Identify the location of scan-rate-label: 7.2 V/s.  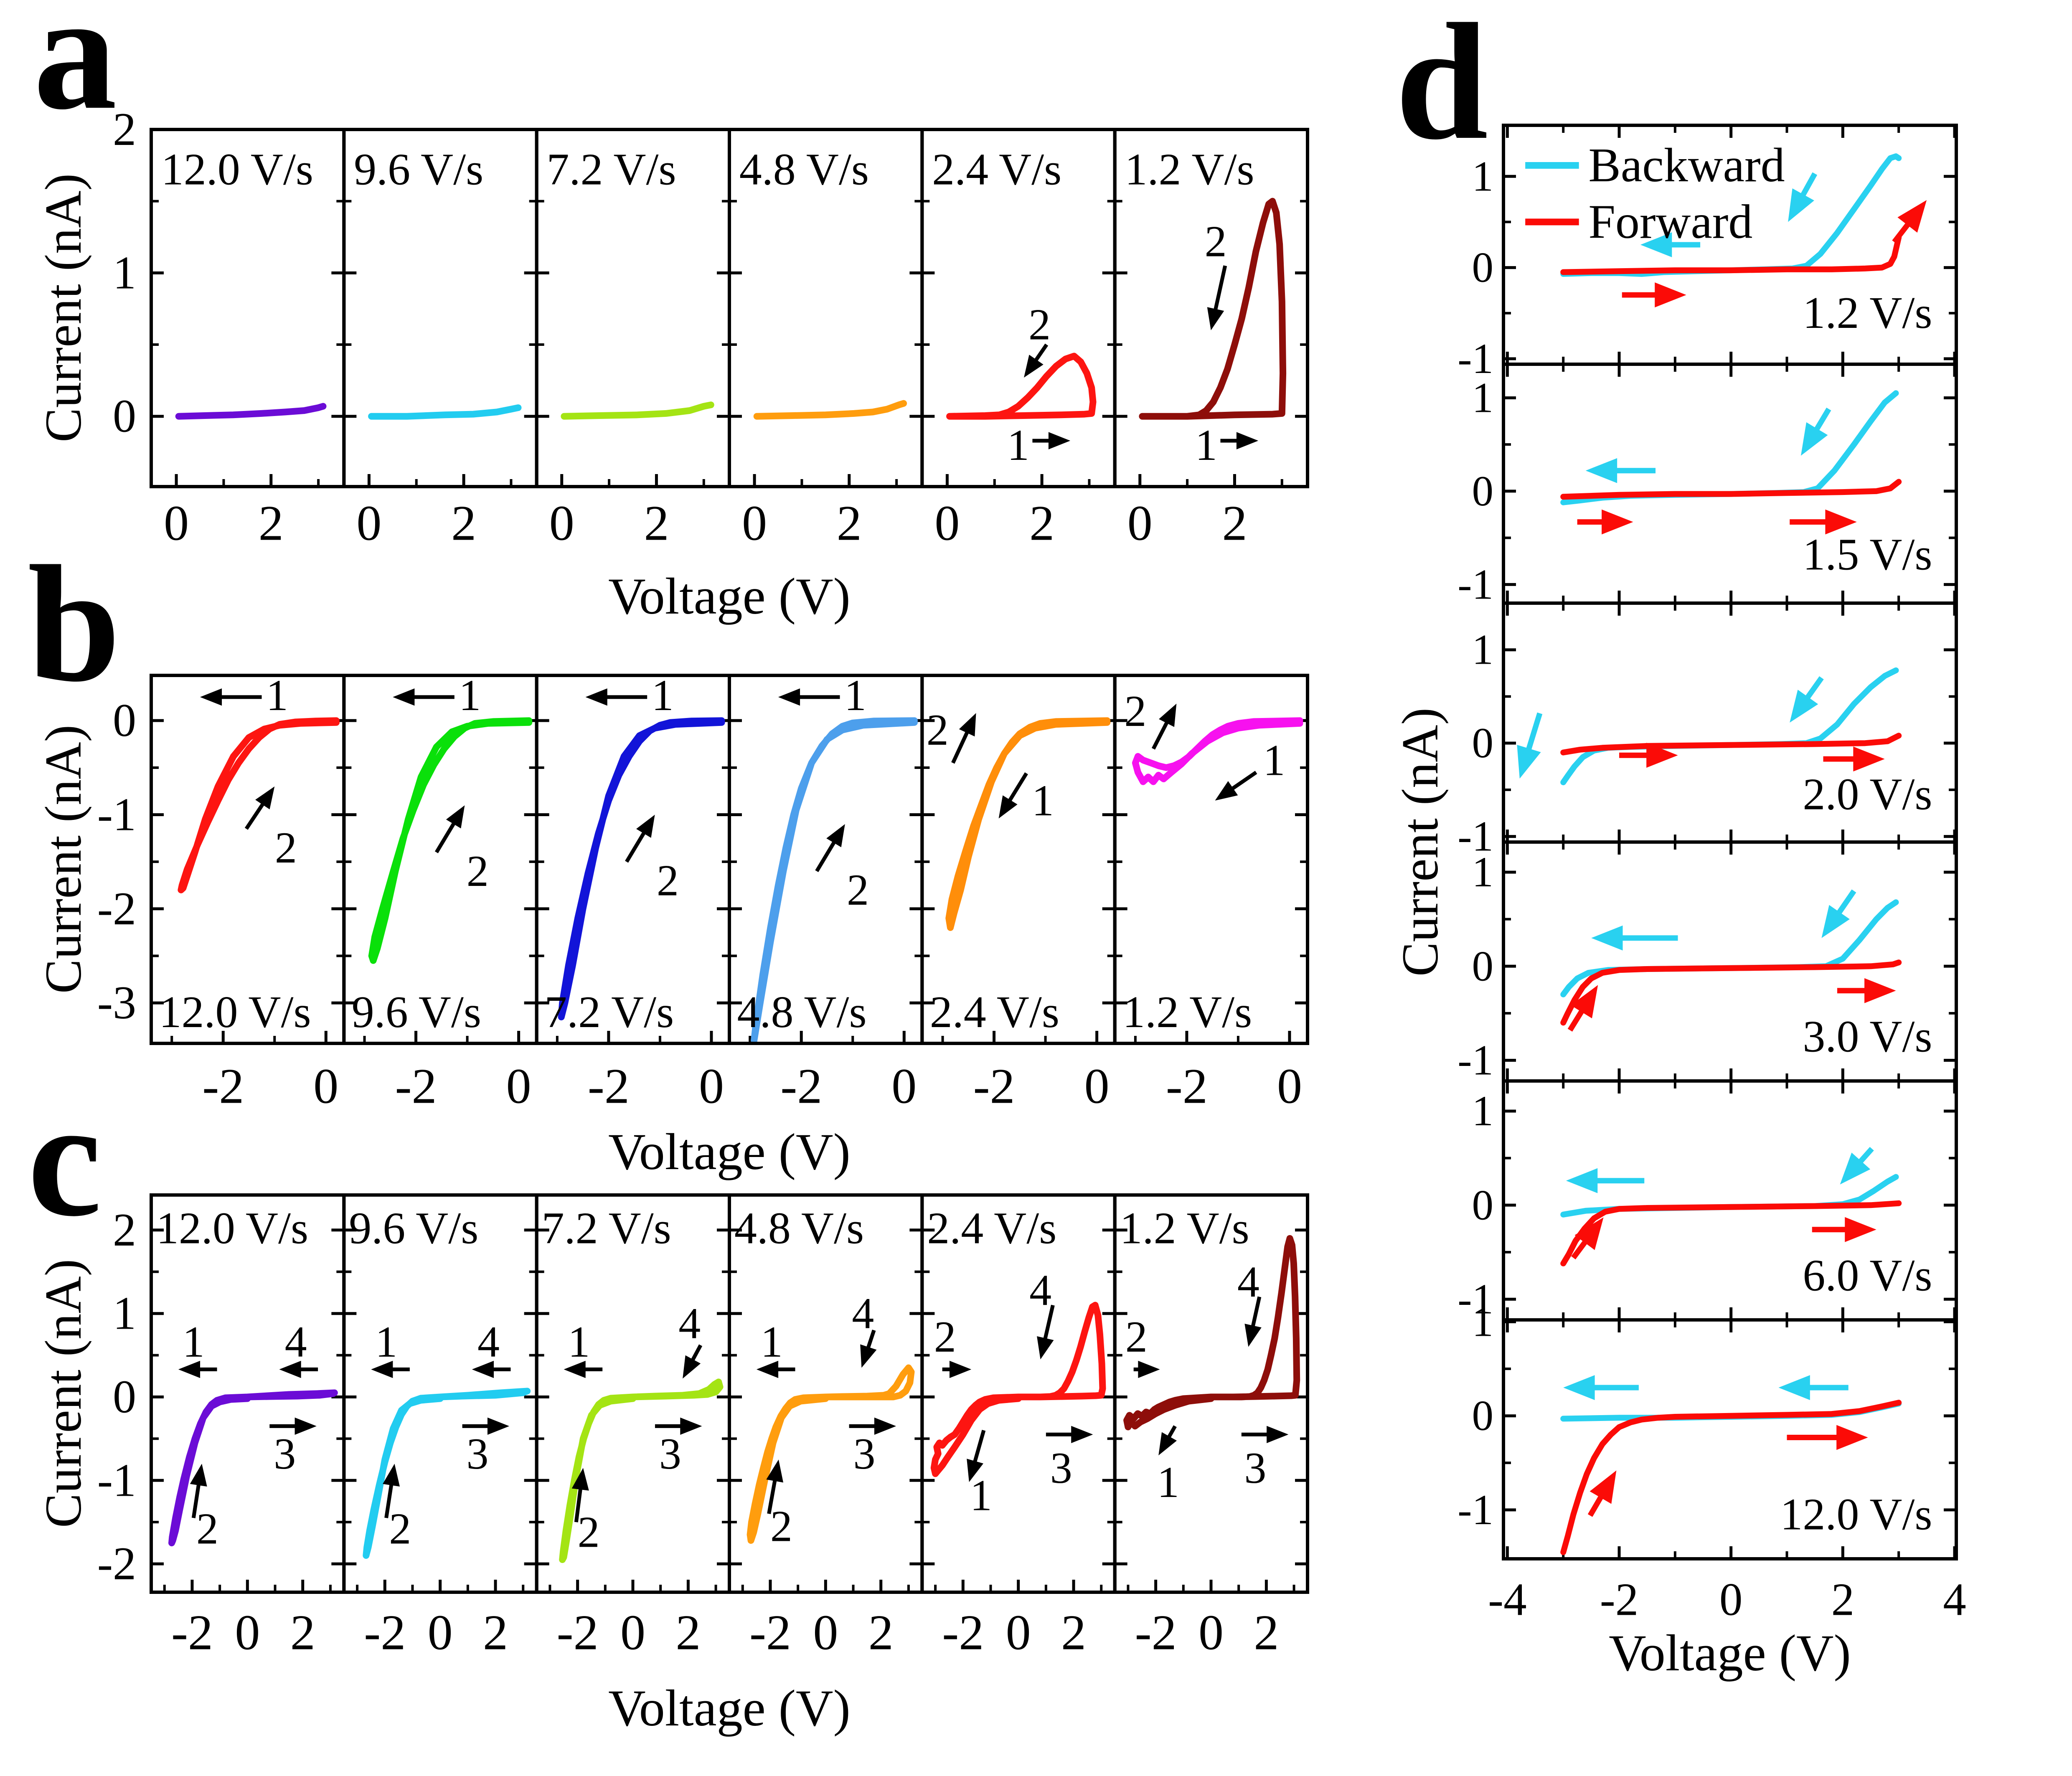
(611, 170).